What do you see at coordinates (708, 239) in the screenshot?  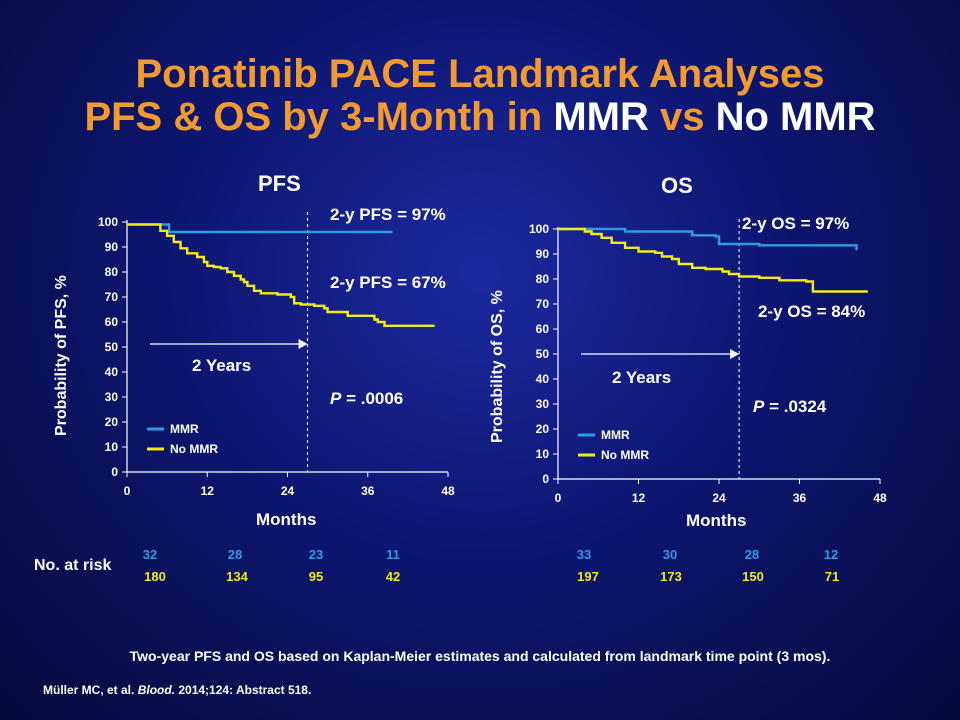 I see `os-mmr-curve` at bounding box center [708, 239].